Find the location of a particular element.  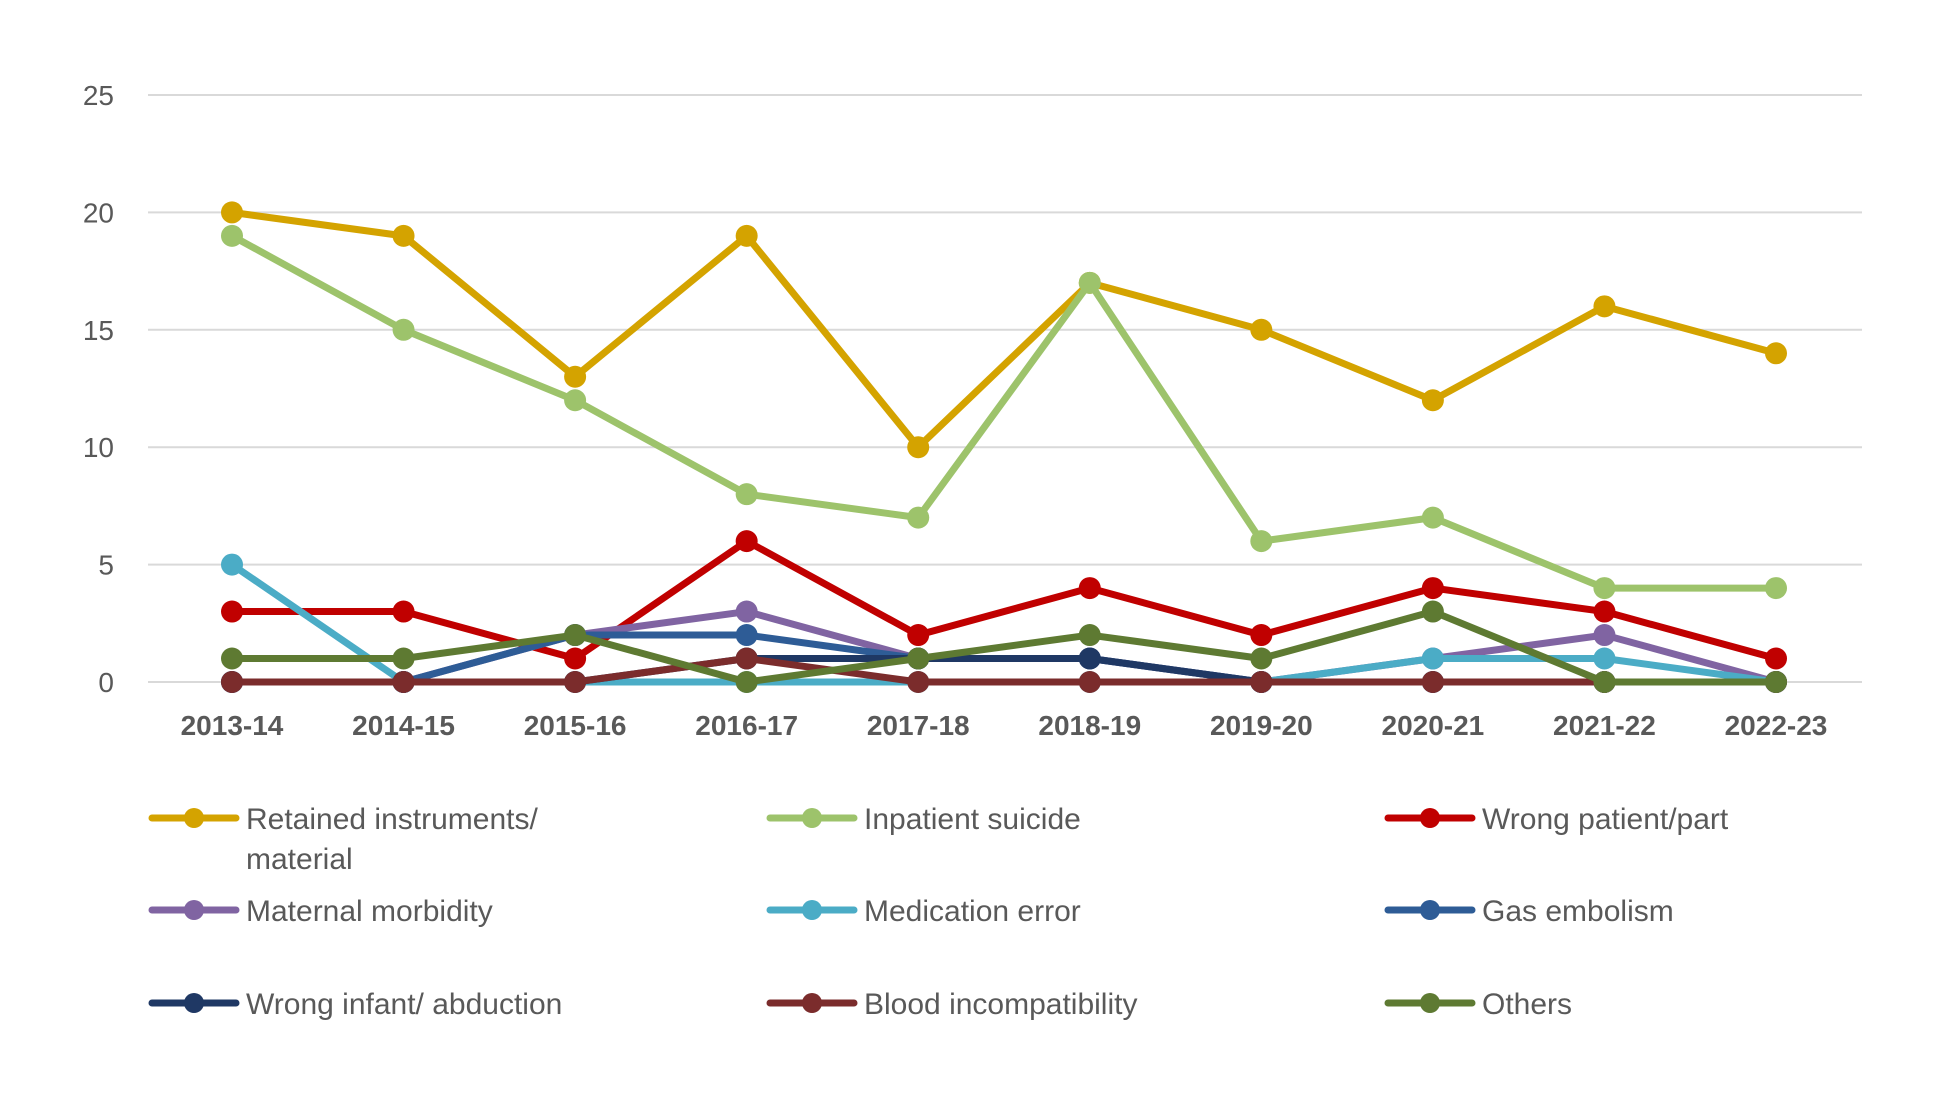

x-tick-label: 2015-16 is located at coordinates (575, 725).